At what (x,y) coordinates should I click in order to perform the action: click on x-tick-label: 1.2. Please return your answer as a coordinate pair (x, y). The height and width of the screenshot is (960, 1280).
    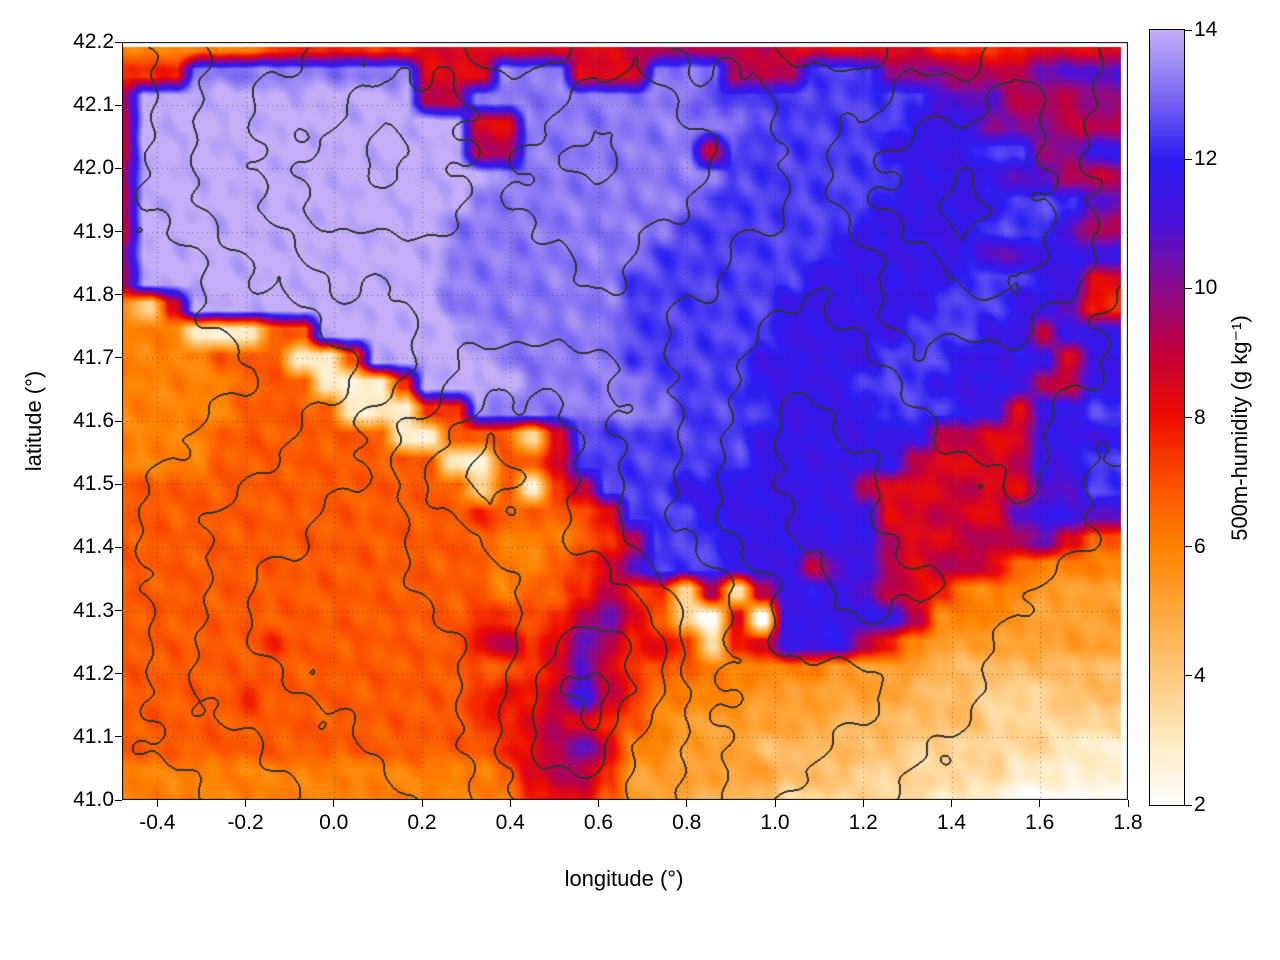
    Looking at the image, I should click on (863, 822).